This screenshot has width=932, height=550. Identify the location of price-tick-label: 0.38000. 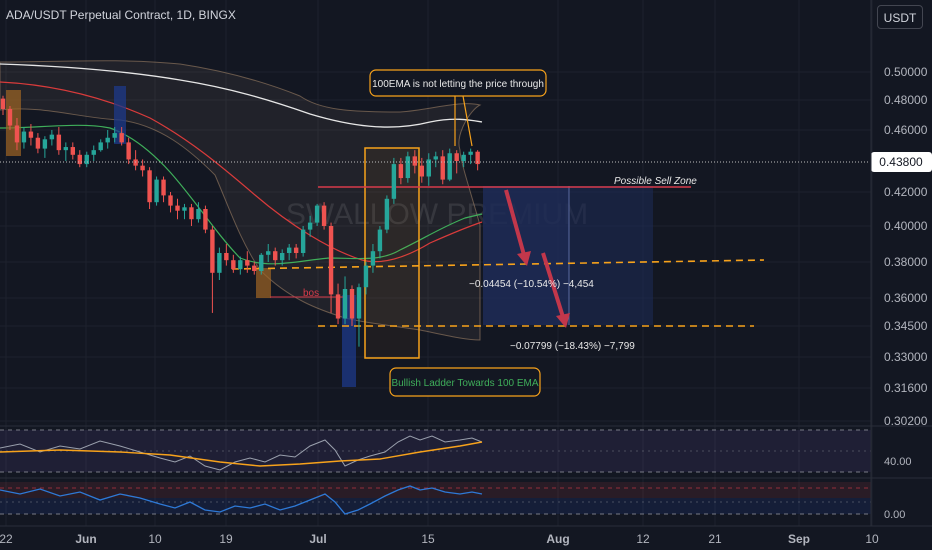
(906, 262).